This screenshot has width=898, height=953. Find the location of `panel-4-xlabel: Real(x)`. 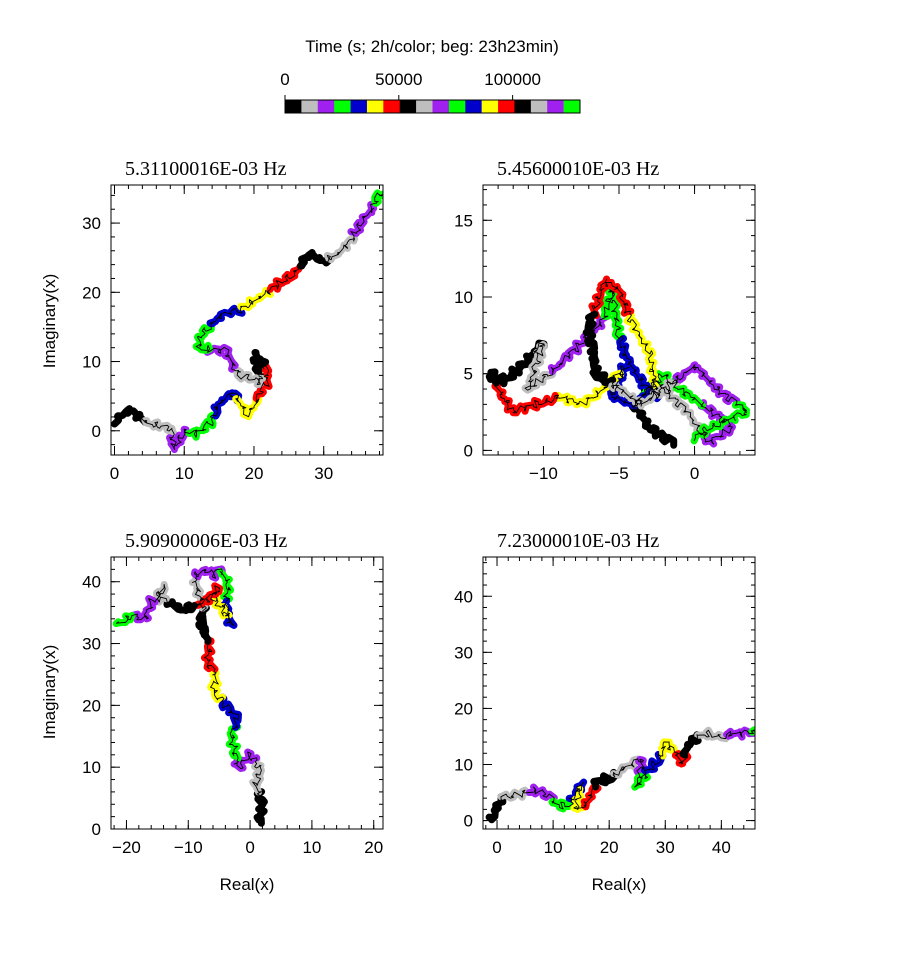

panel-4-xlabel: Real(x) is located at coordinates (619, 884).